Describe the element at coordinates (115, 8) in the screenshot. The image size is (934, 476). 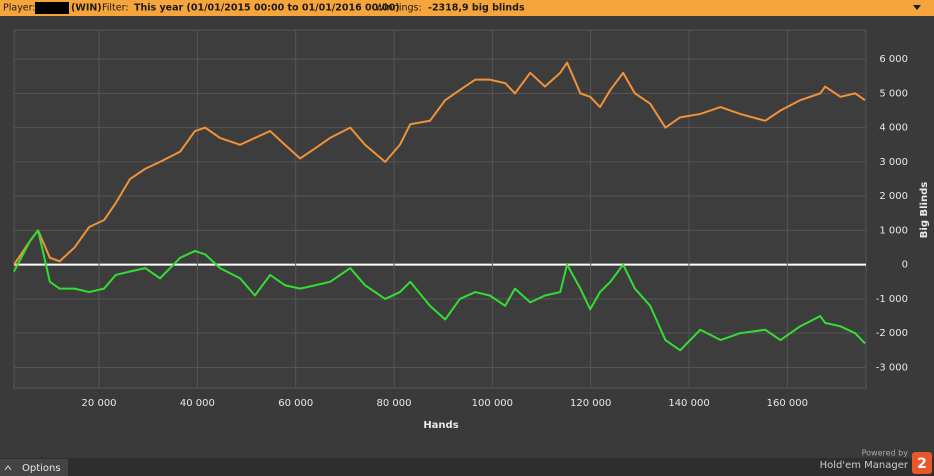
I see `filter-label: Filter:` at that location.